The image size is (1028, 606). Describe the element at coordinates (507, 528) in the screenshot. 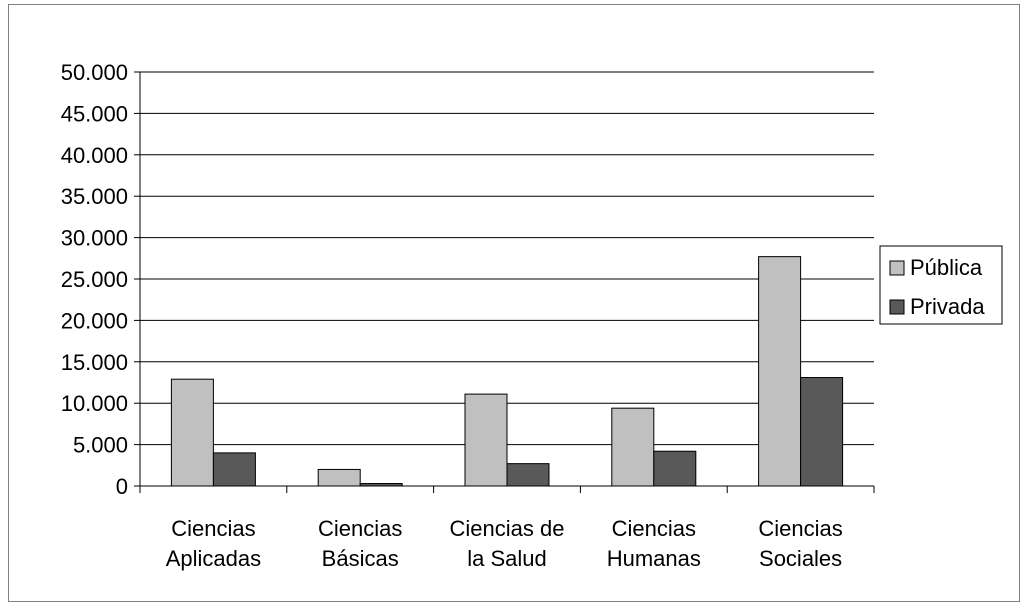

I see `x-category-label: Ciencias de` at that location.